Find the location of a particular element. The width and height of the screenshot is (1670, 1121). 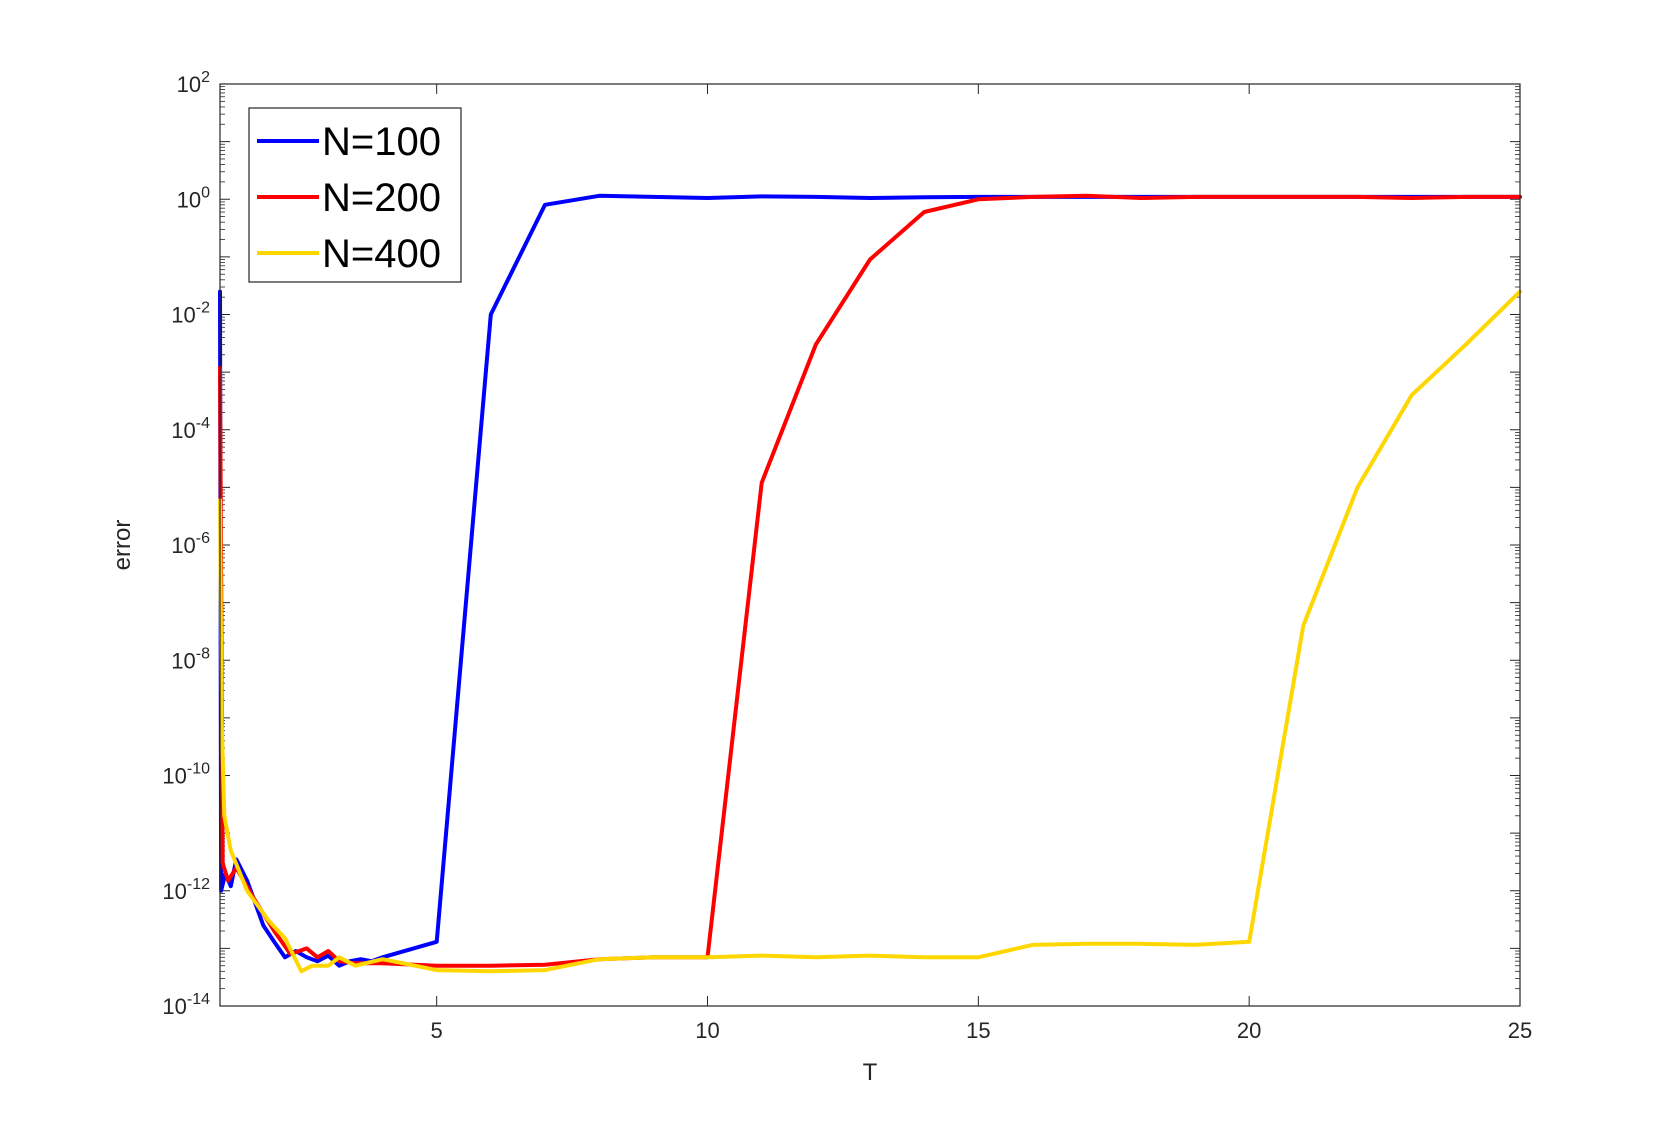

legend: N=100 N=200 N=400 is located at coordinates (355, 195).